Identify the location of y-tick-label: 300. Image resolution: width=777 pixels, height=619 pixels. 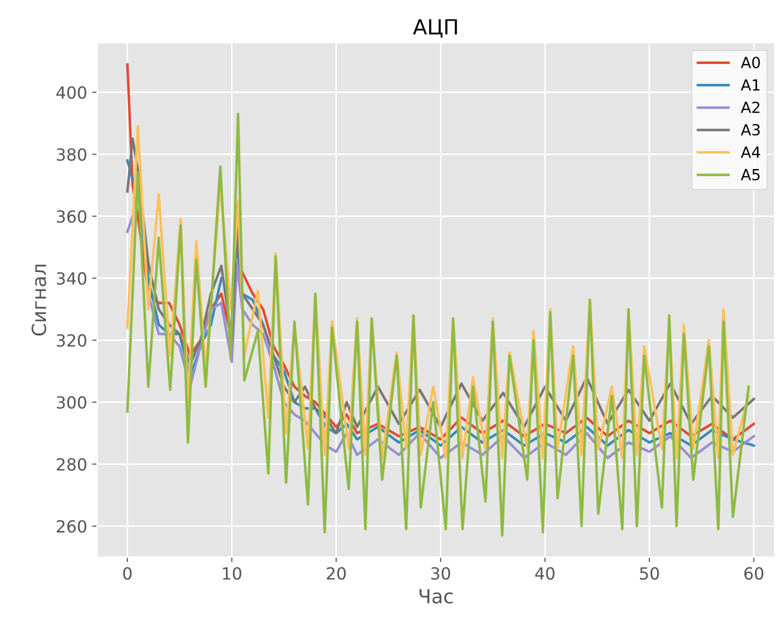
(71, 402).